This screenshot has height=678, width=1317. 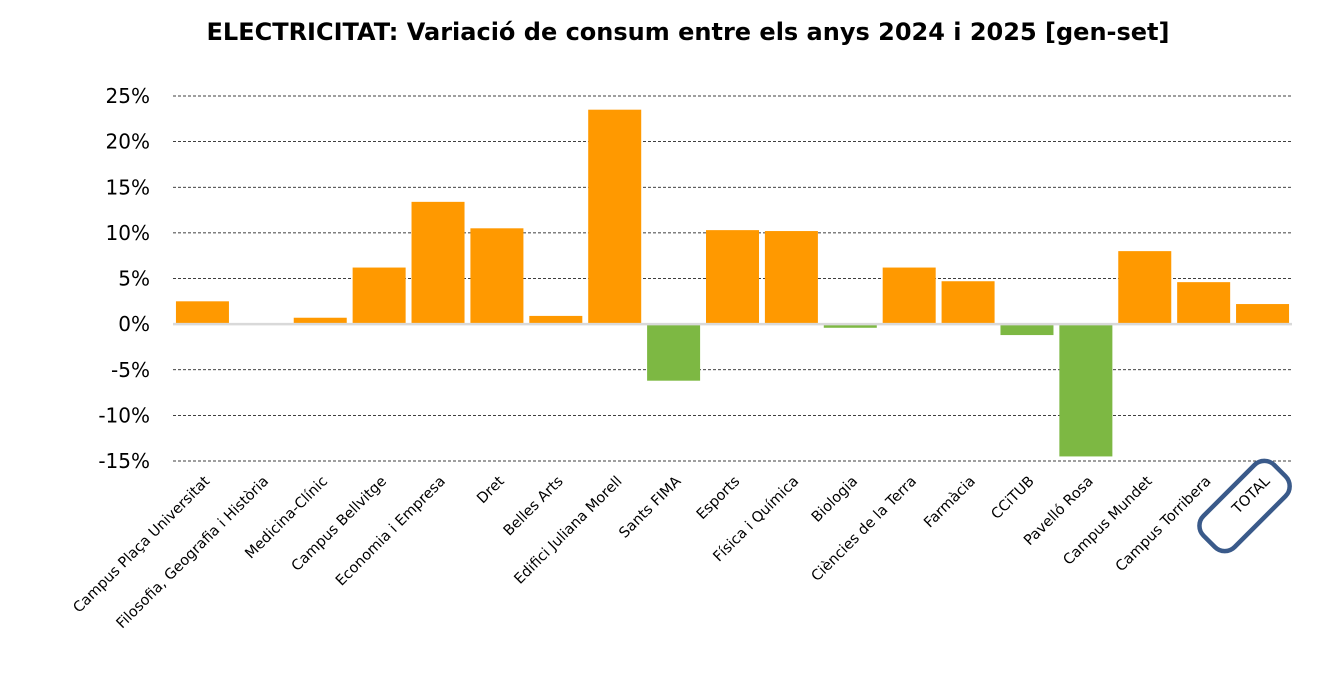 I want to click on y-tick-label: 5%, so click(x=134, y=279).